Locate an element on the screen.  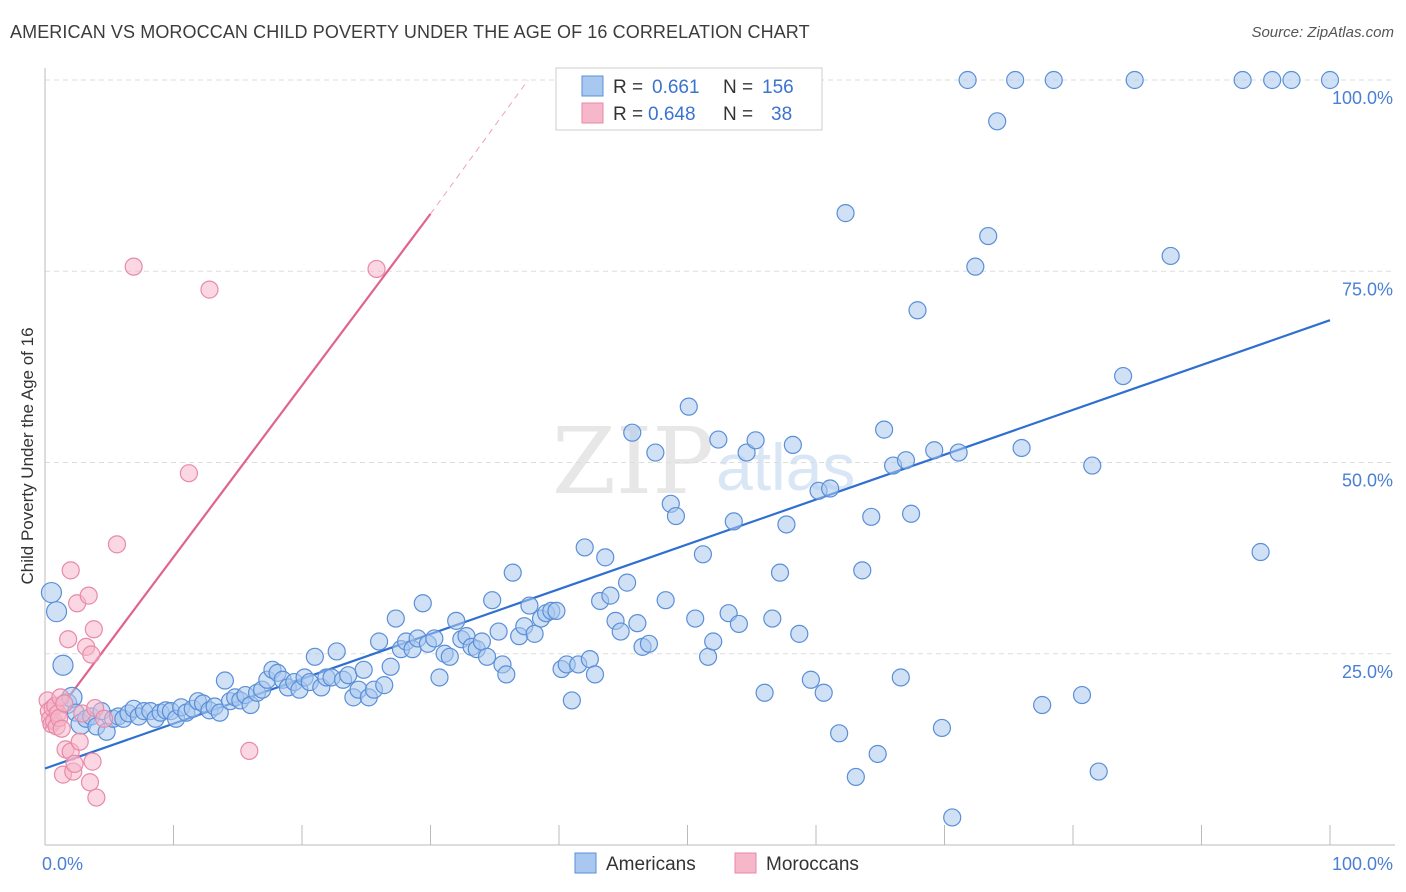
moroccans-trend-extension is located at coordinates (479, 147).